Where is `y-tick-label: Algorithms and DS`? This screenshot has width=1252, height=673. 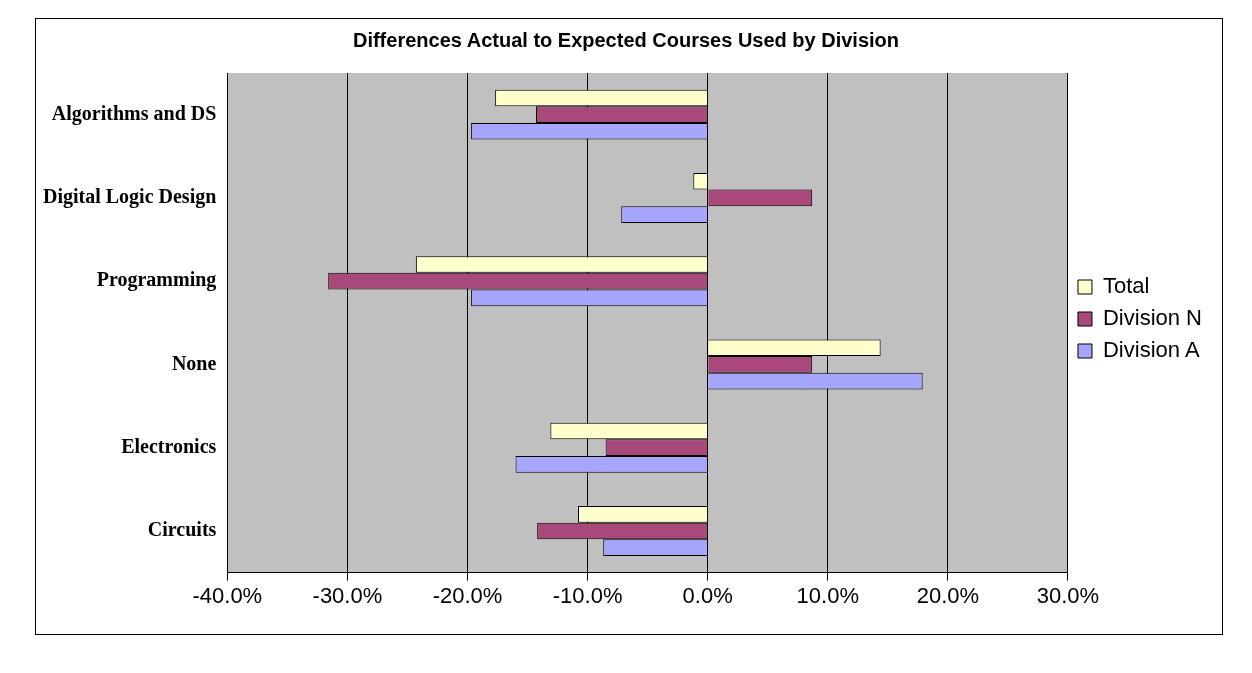 y-tick-label: Algorithms and DS is located at coordinates (134, 113).